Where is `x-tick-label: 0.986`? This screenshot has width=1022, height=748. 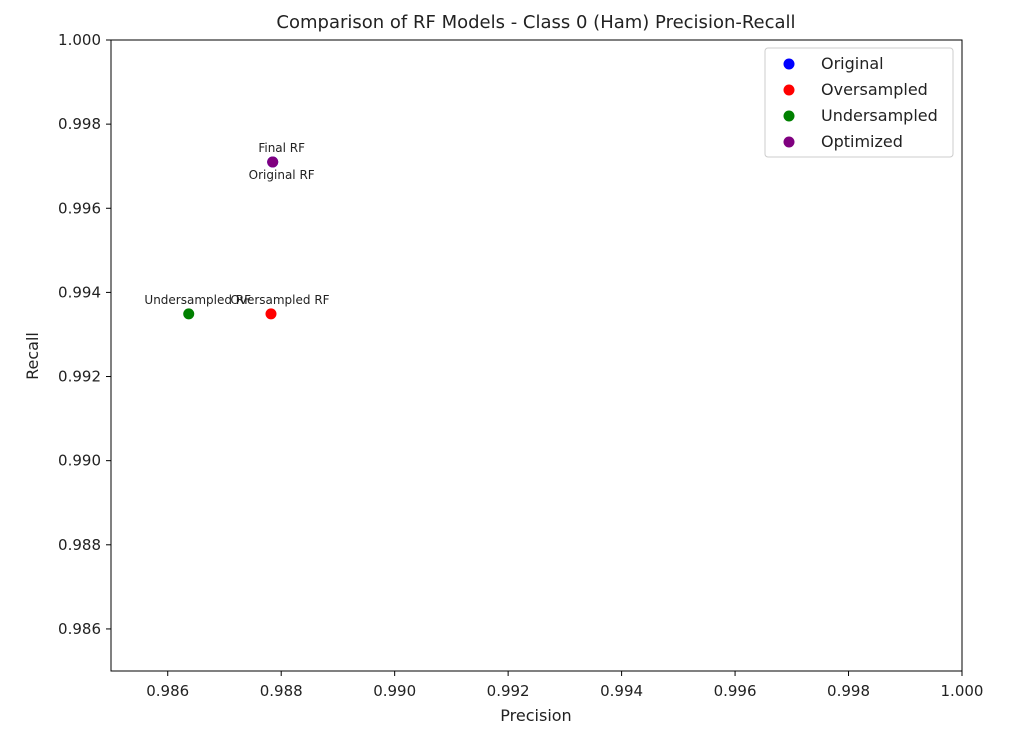 x-tick-label: 0.986 is located at coordinates (167, 691).